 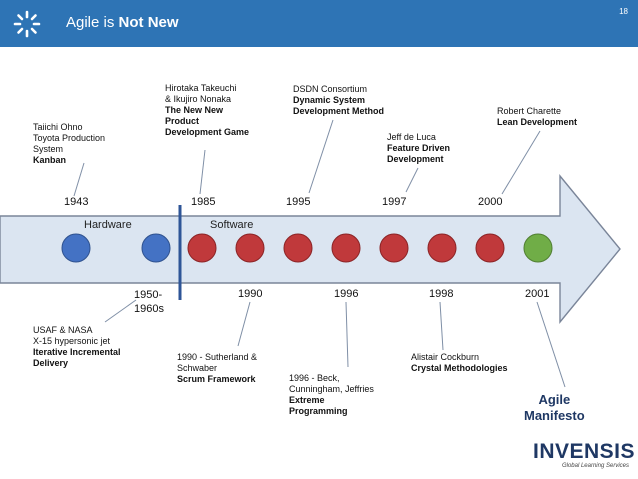 I want to click on year-1943: 1943, so click(x=76, y=202).